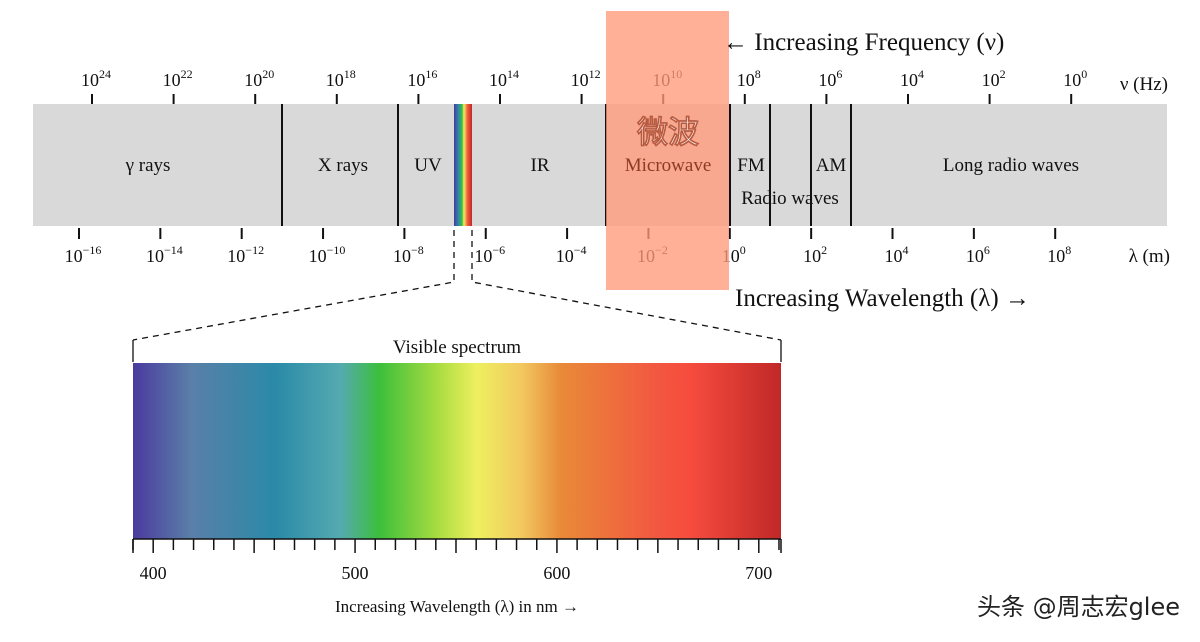 The height and width of the screenshot is (642, 1200). What do you see at coordinates (912, 78) in the screenshot?
I see `frequency_axis-tick-label: 10⁴` at bounding box center [912, 78].